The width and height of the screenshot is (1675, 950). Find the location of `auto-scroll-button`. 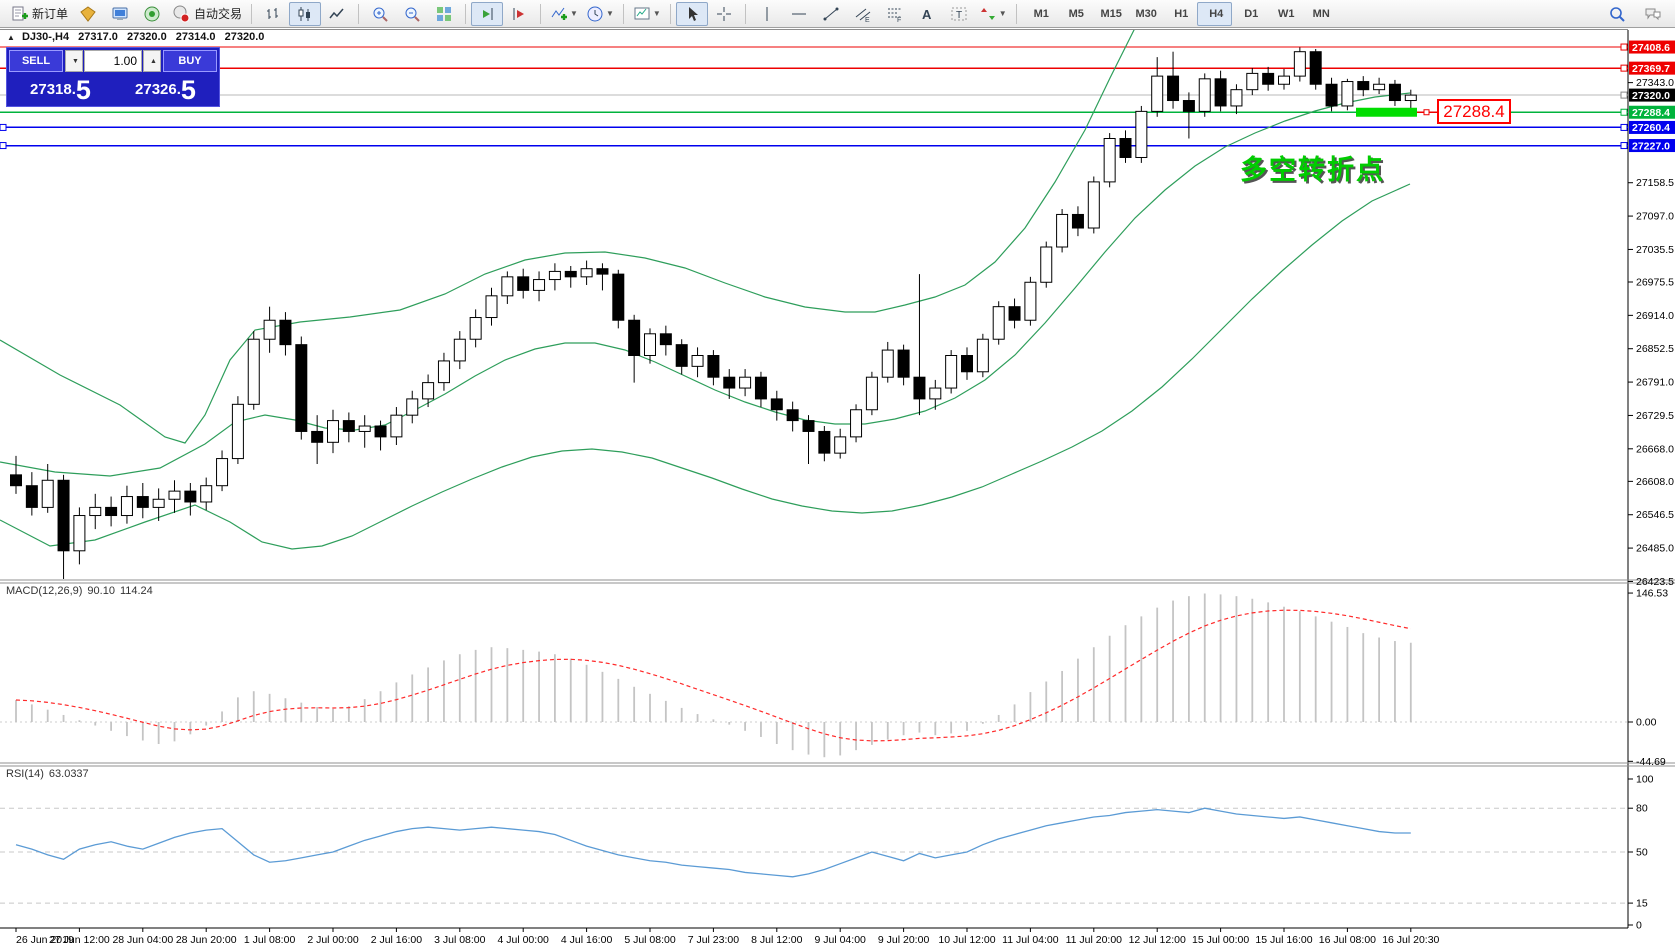

auto-scroll-button is located at coordinates (487, 13).